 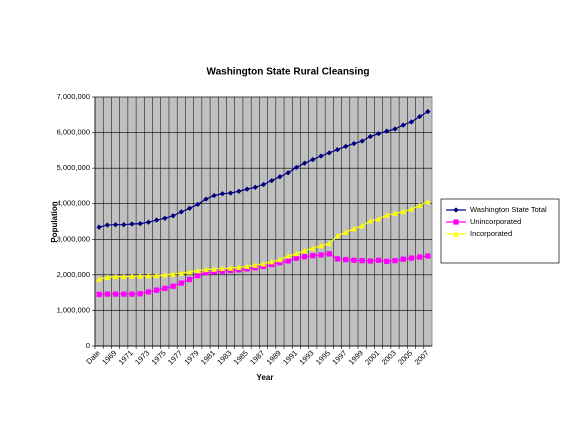 I want to click on x-tick-label: 1991, so click(x=290, y=357).